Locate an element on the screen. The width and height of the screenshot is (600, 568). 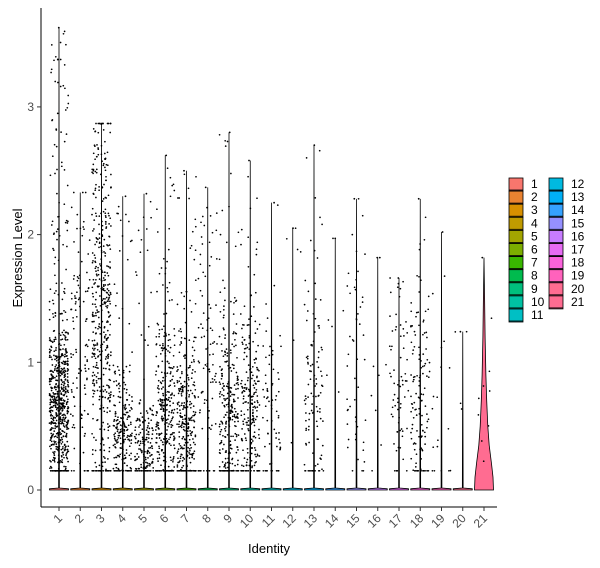
legend-label: 1 is located at coordinates (534, 184).